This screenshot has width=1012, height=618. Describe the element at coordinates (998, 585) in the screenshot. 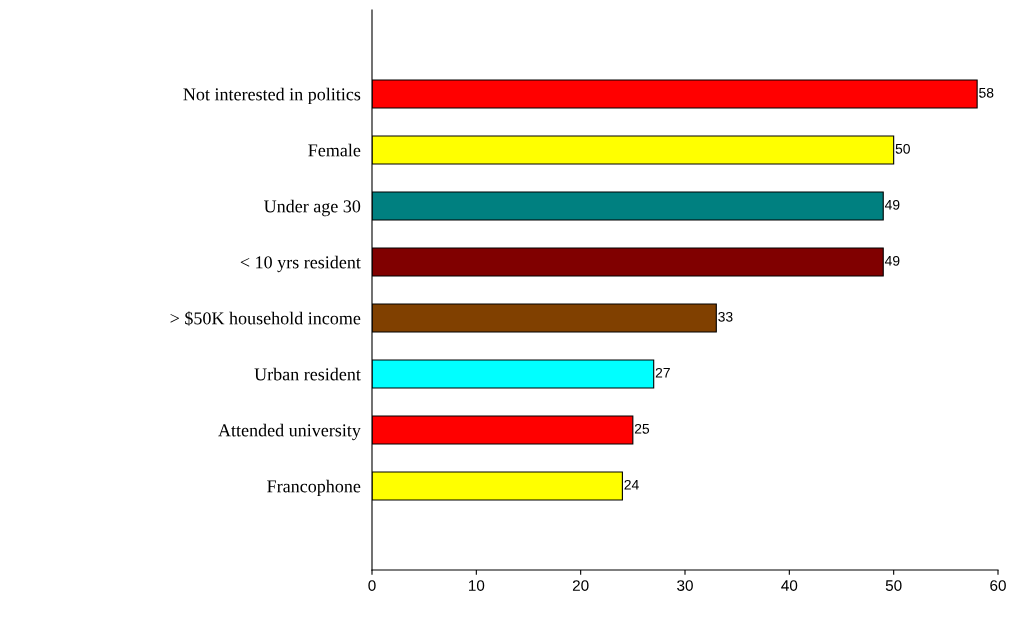

I see `x-tick-label: 60` at that location.